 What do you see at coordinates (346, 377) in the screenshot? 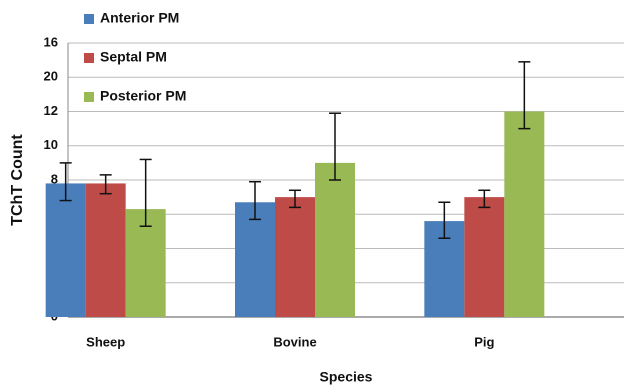
I see `x-axis-title: Species` at bounding box center [346, 377].